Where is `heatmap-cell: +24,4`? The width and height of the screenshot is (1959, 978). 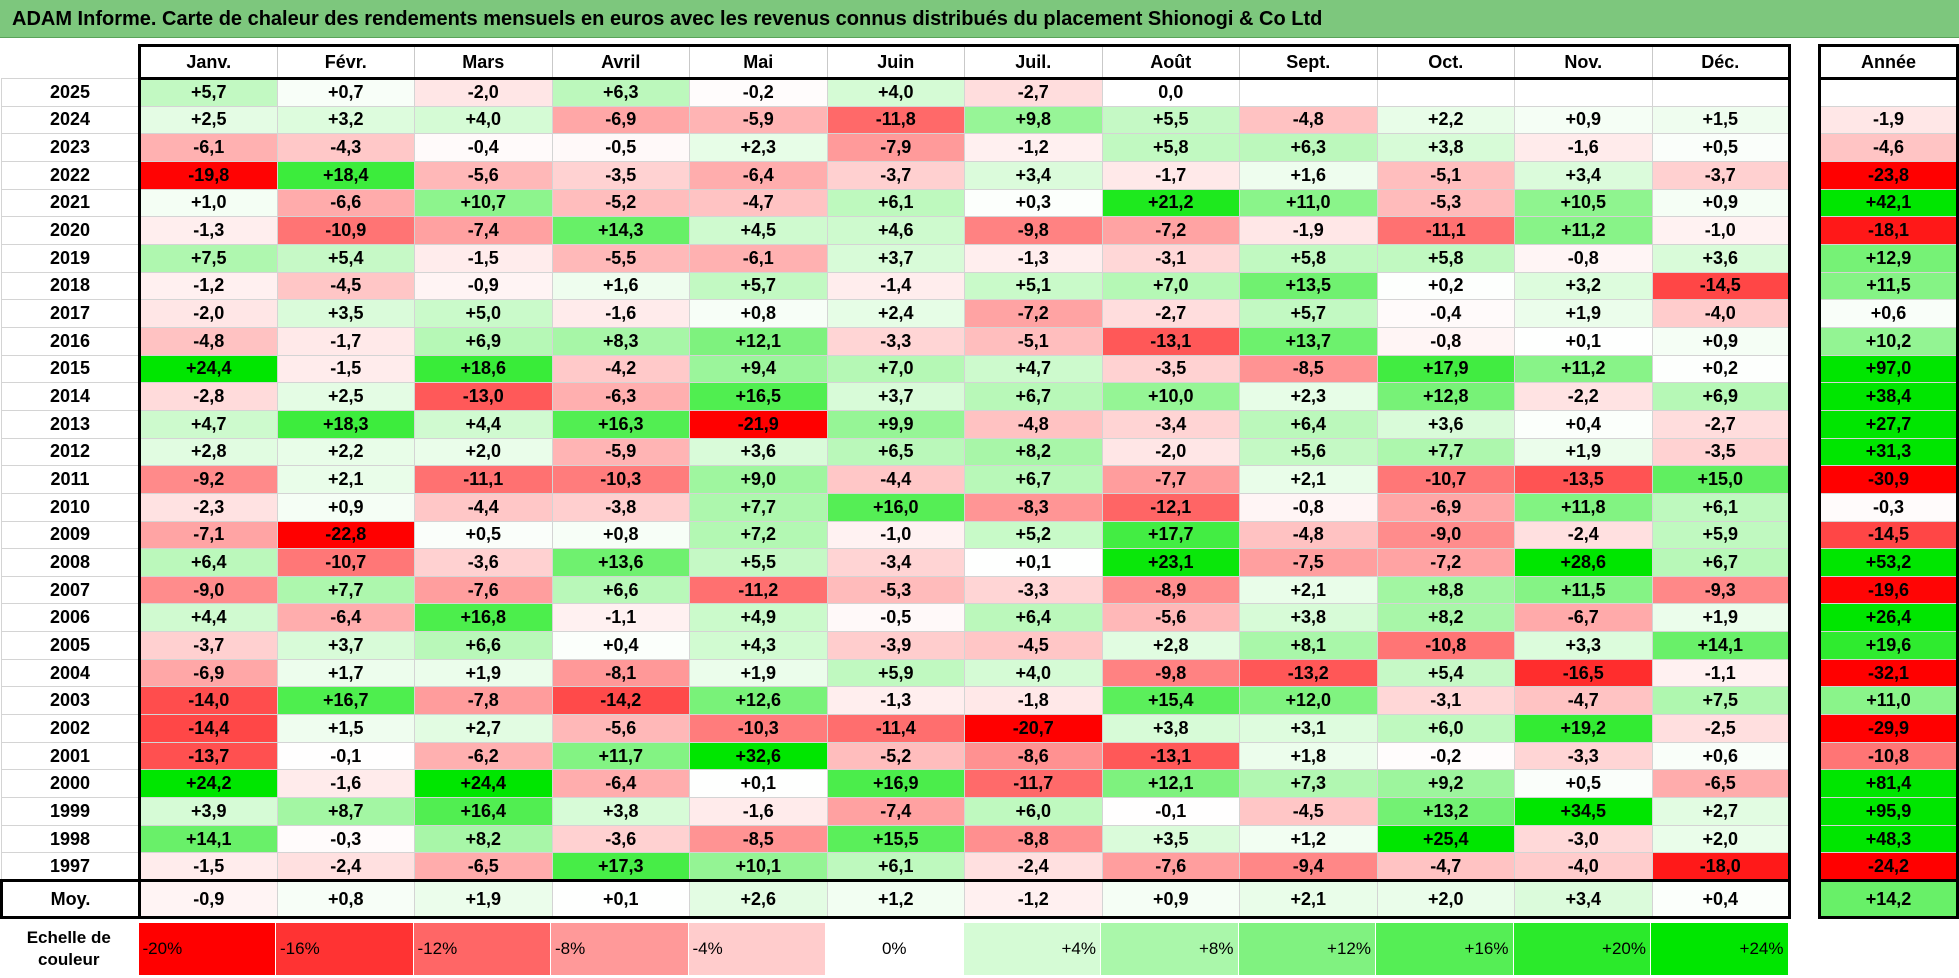 heatmap-cell: +24,4 is located at coordinates (483, 784).